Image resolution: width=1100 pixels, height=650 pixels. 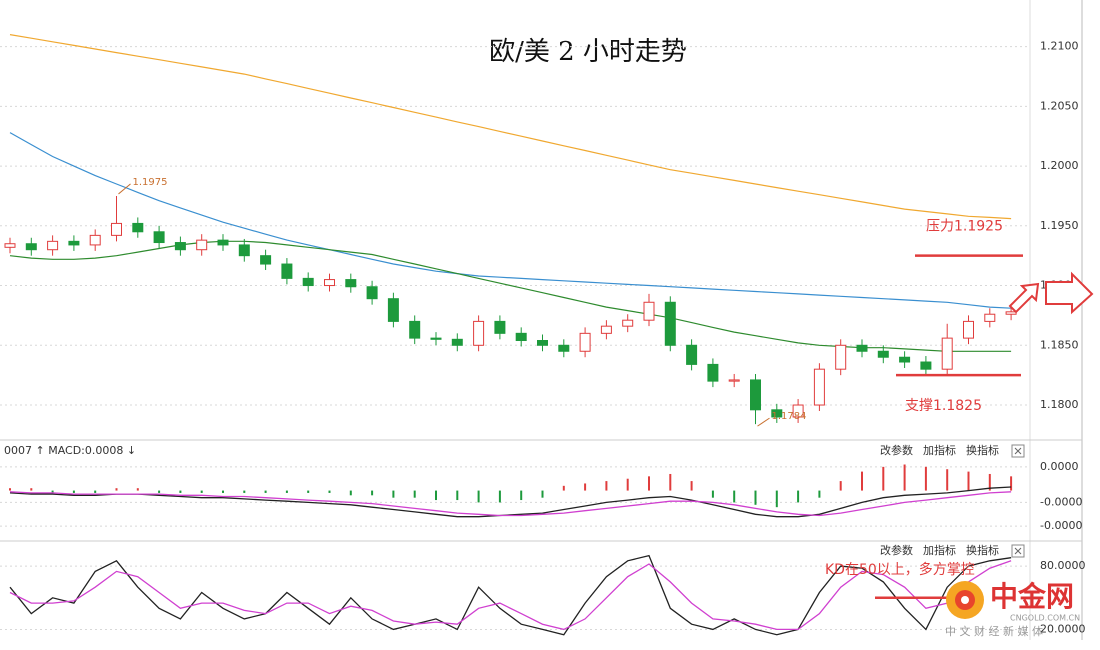 What do you see at coordinates (70, 450) in the screenshot?
I see `macd-header: 0007 ↑ MACD:0.0008 ↓` at bounding box center [70, 450].